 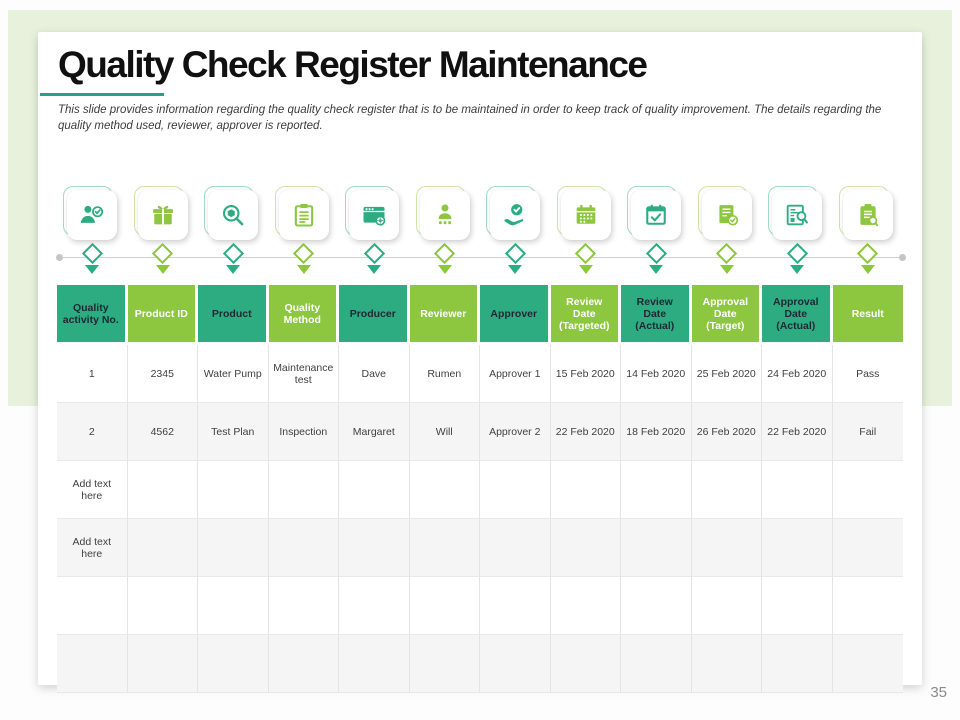 What do you see at coordinates (902, 257) in the screenshot?
I see `timeline-end-dot` at bounding box center [902, 257].